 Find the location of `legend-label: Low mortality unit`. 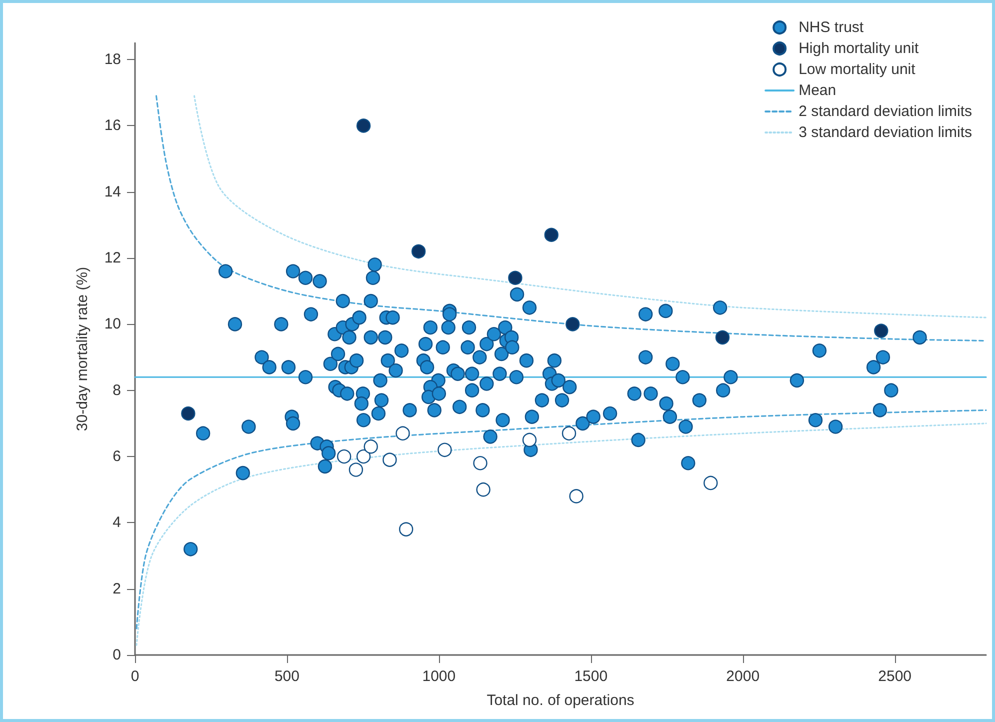

legend-label: Low mortality unit is located at coordinates (857, 69).